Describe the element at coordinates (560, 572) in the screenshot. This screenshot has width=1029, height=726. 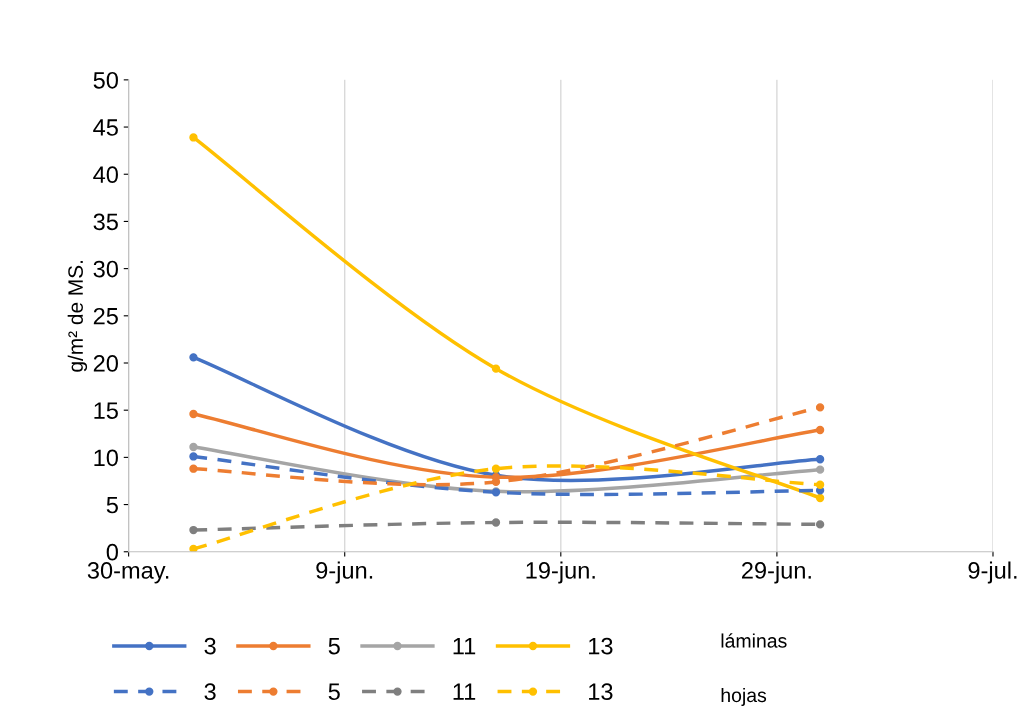
I see `x-tick-label: 19-jun.` at that location.